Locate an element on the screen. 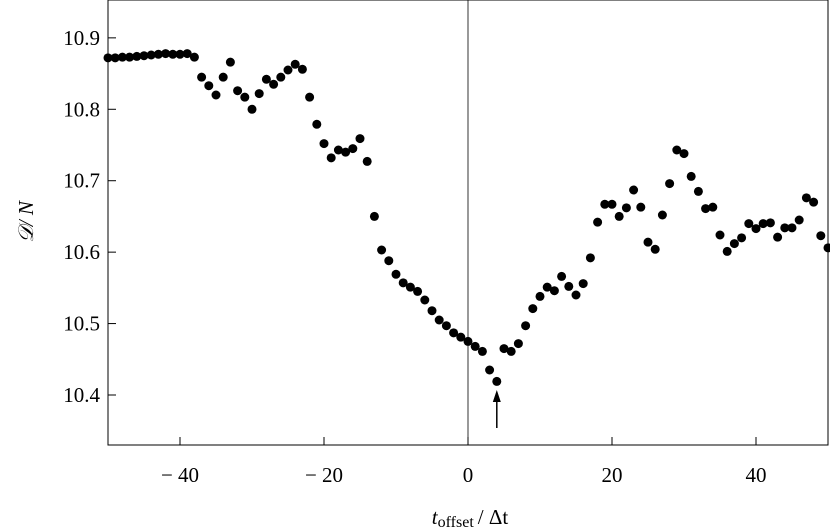  y-tick-label: 10.7 is located at coordinates (81, 181).